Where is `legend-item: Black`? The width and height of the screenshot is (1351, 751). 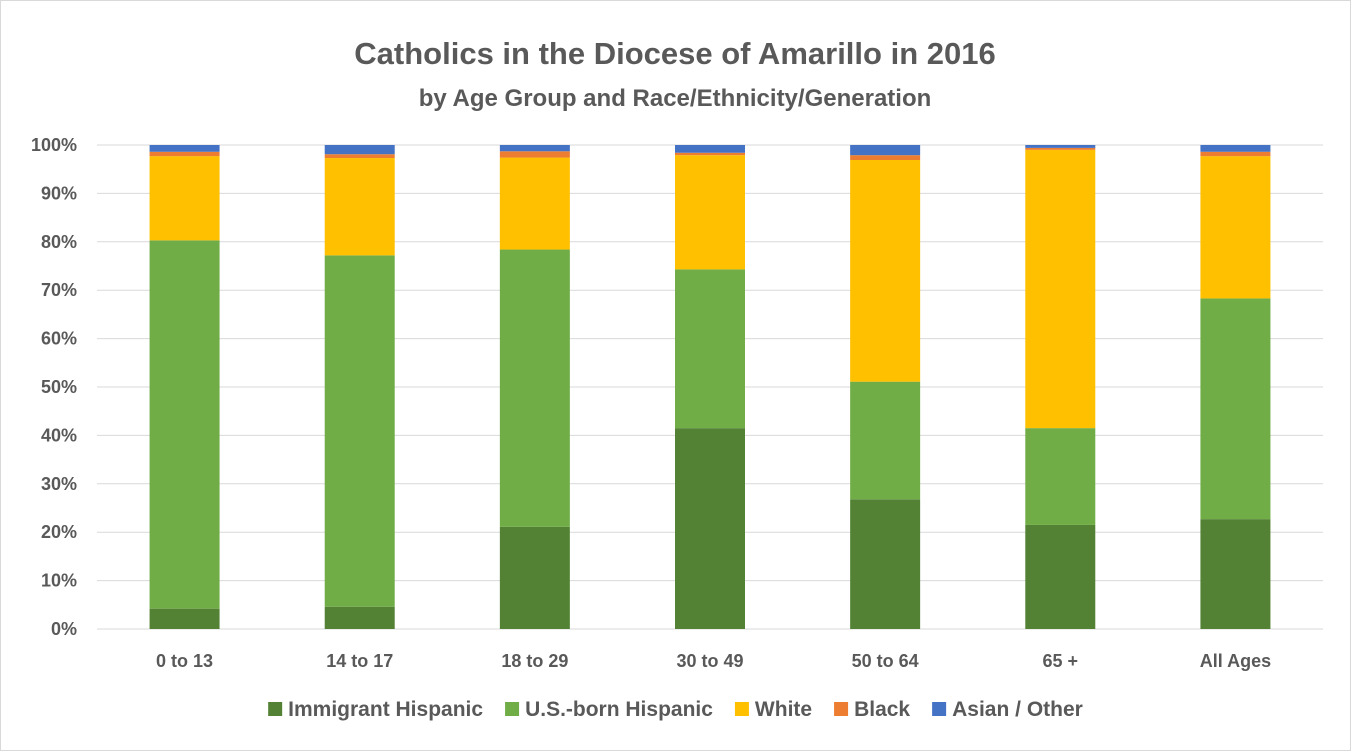
legend-item: Black is located at coordinates (872, 709).